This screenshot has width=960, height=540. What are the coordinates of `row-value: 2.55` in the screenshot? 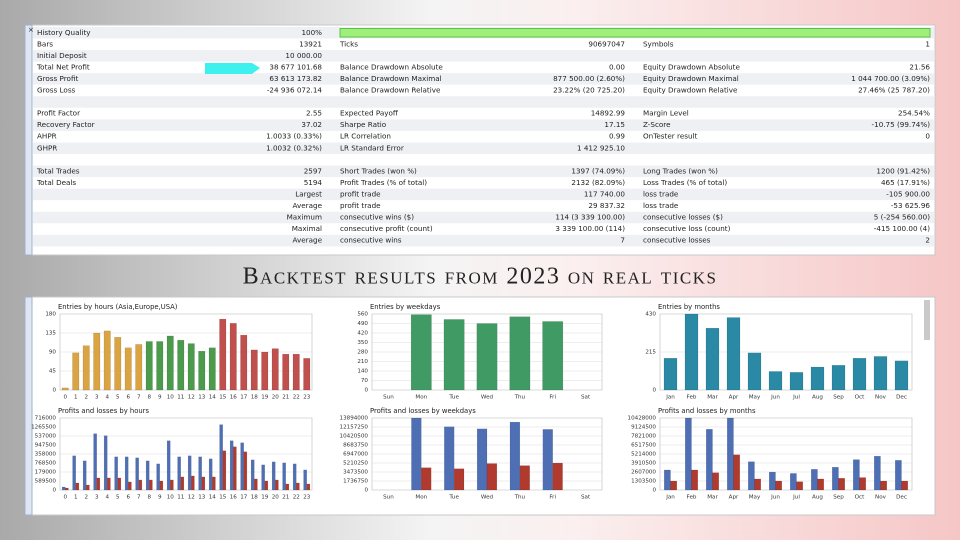 It's located at (314, 113).